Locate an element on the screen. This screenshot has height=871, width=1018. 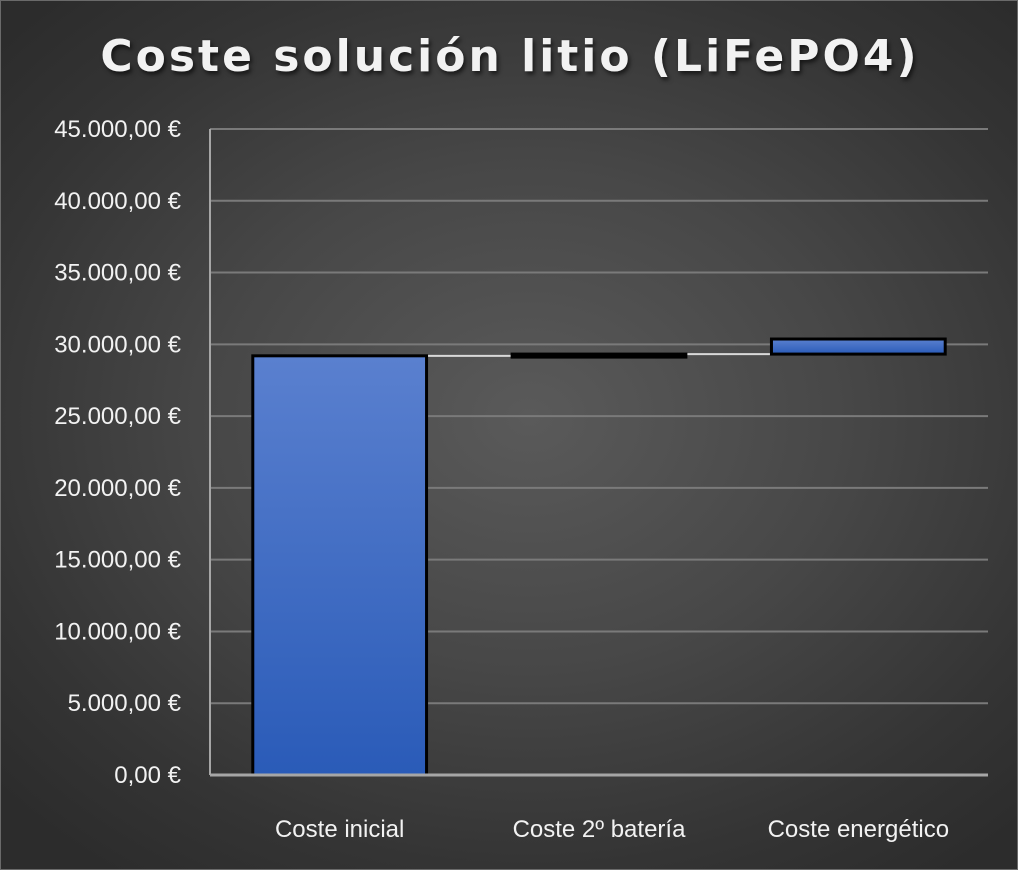
y-tick-label: 30.000,00 € is located at coordinates (117, 344).